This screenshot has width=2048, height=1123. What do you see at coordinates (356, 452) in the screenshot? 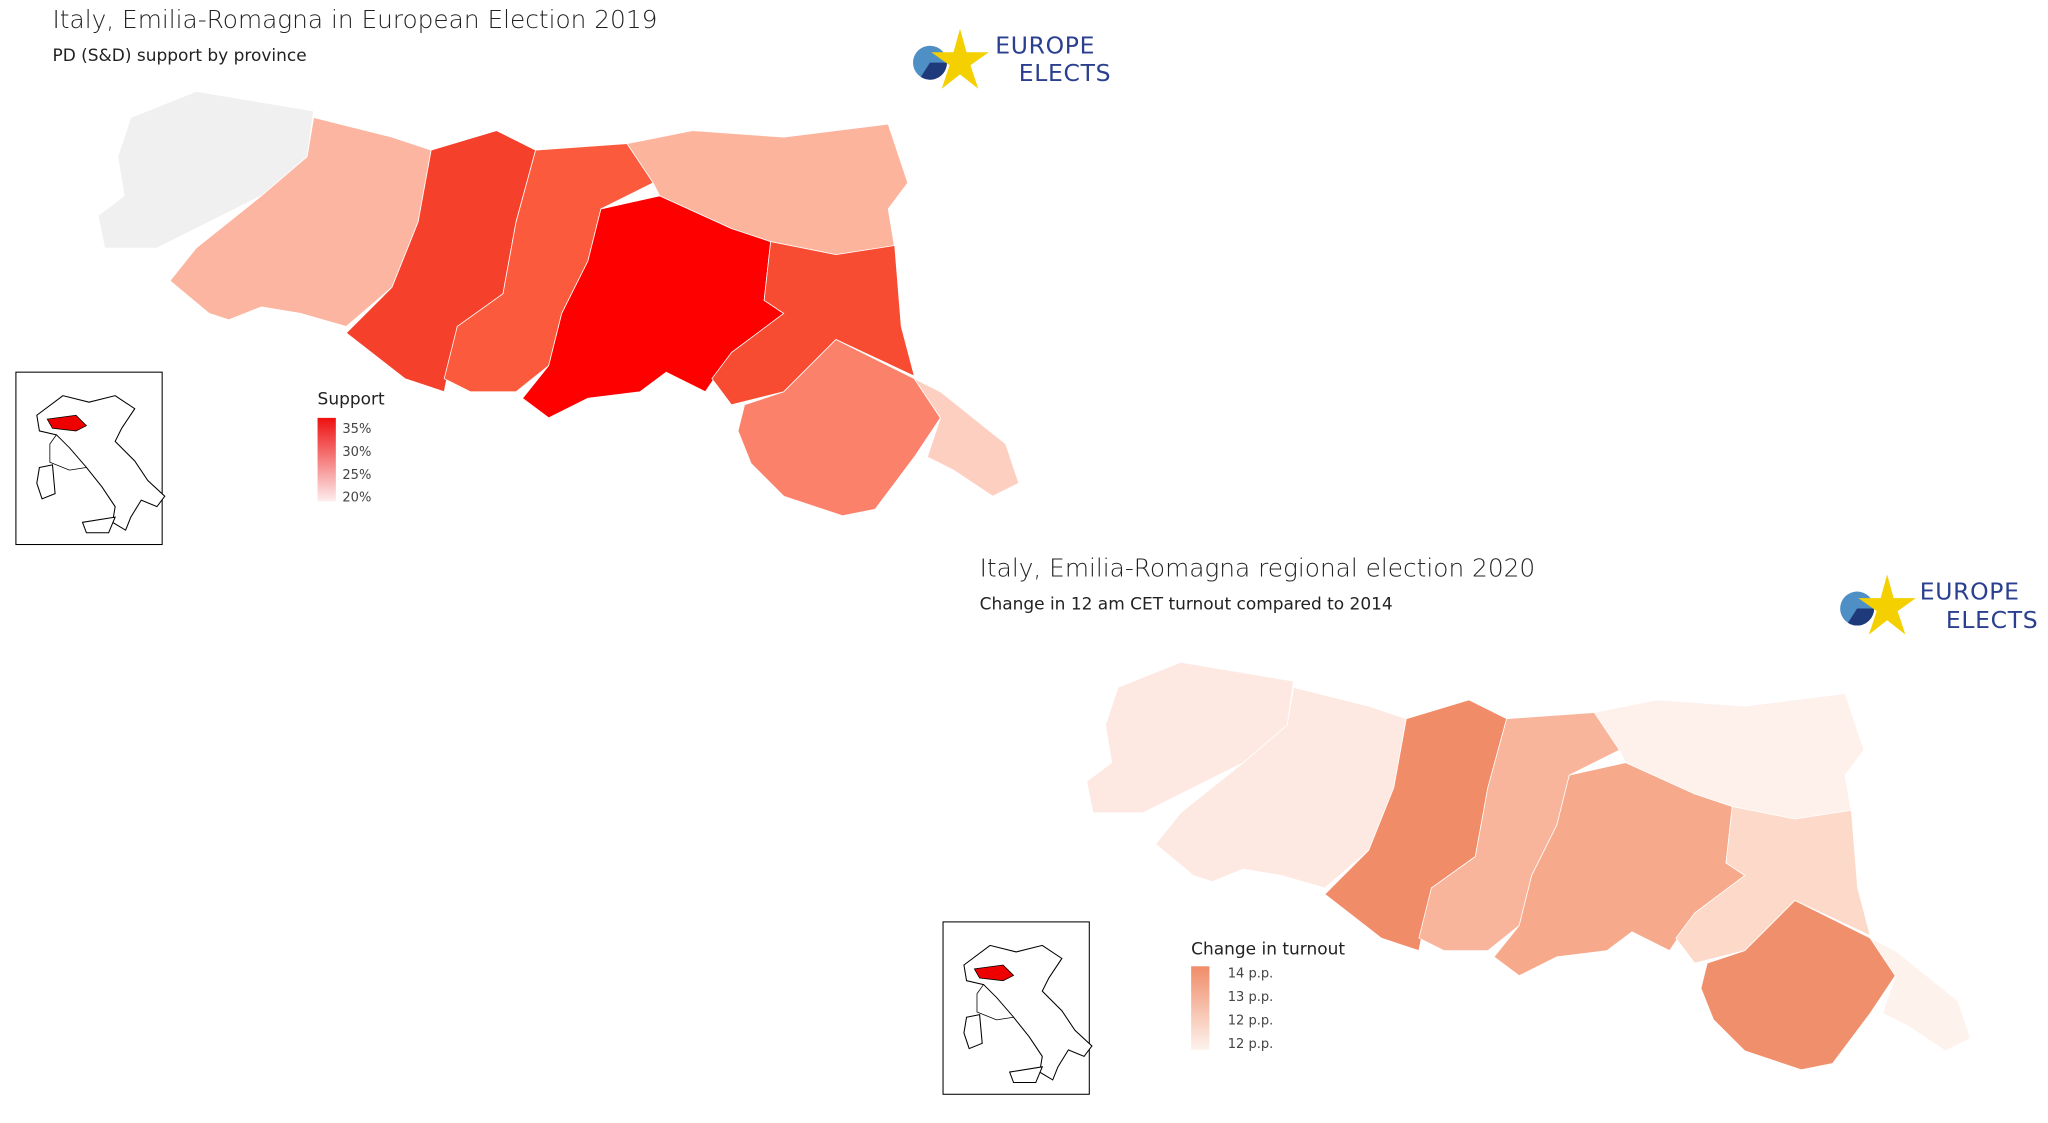
I see `legend-label: 30%` at bounding box center [356, 452].